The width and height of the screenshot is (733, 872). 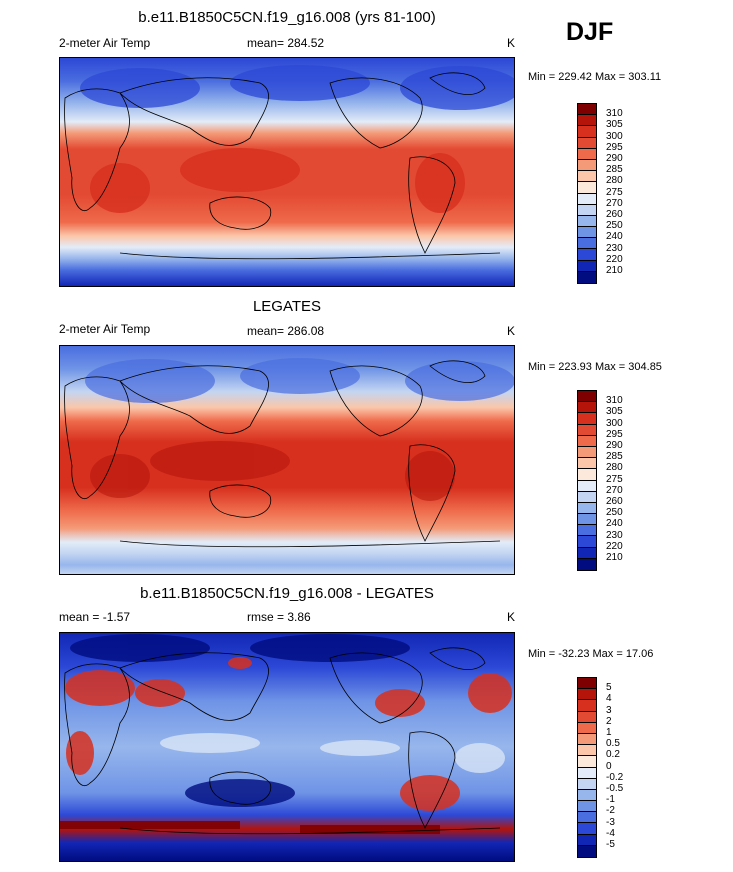 I want to click on colorbar-tick-label: 3, so click(x=609, y=710).